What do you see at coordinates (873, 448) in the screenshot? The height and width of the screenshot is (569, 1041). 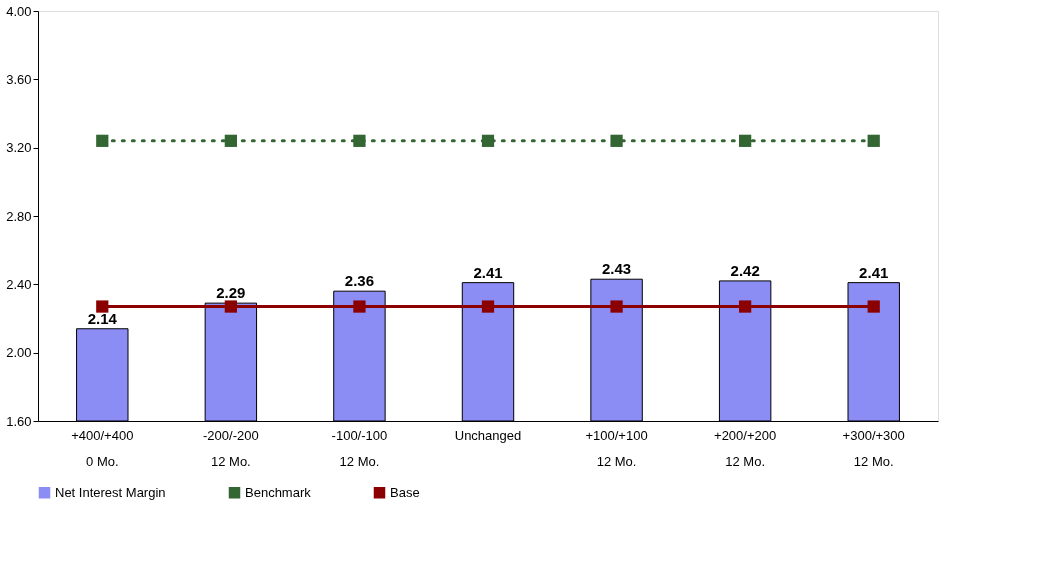 I see `x-tick-label: +300/+300 12 Mo.` at bounding box center [873, 448].